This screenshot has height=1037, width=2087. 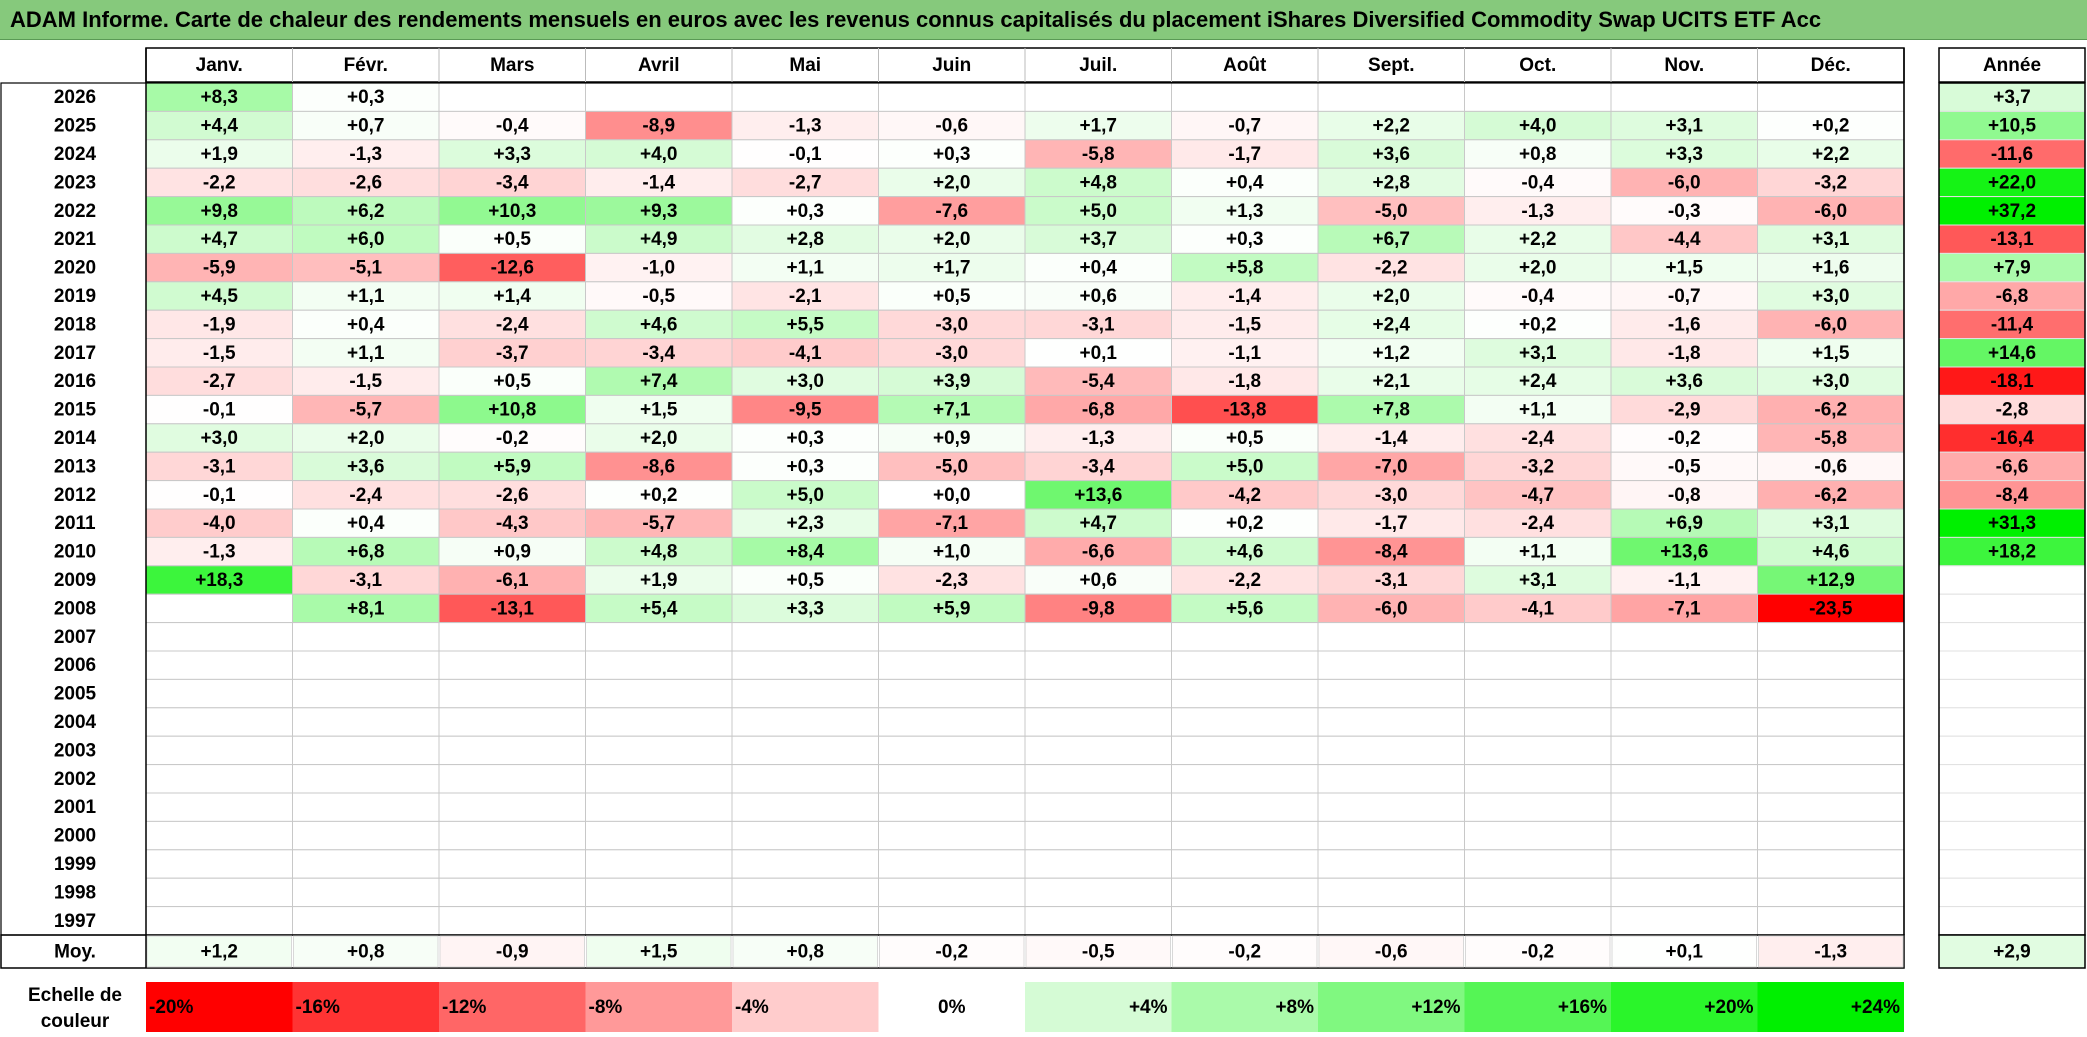 I want to click on cell-value-label: +4,6, so click(x=1245, y=552).